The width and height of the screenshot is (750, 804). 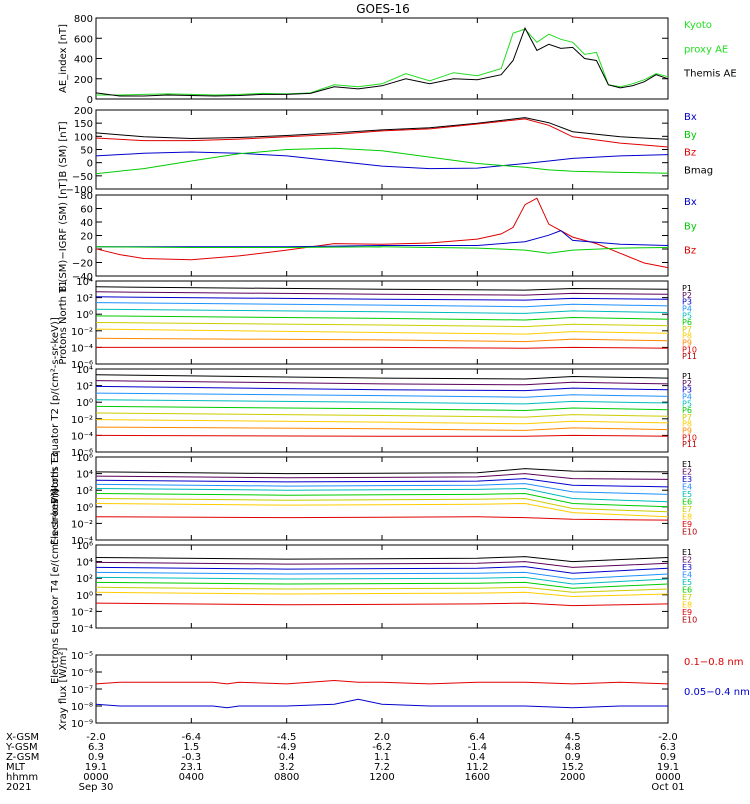 I want to click on ephemeris-value: 23.1, so click(x=191, y=767).